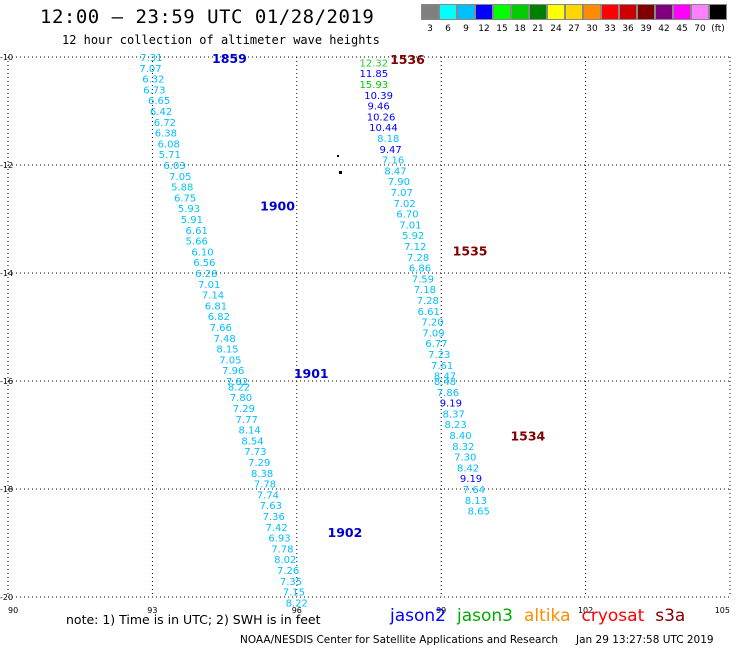 The height and width of the screenshot is (650, 740). What do you see at coordinates (471, 479) in the screenshot?
I see `swh-value-label: 9.19` at bounding box center [471, 479].